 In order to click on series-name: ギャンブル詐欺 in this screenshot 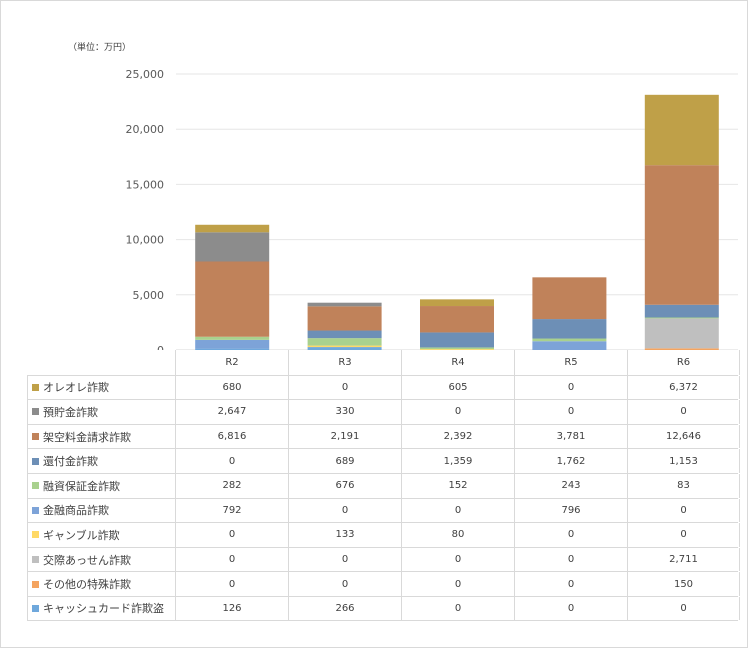, I will do `click(81, 535)`.